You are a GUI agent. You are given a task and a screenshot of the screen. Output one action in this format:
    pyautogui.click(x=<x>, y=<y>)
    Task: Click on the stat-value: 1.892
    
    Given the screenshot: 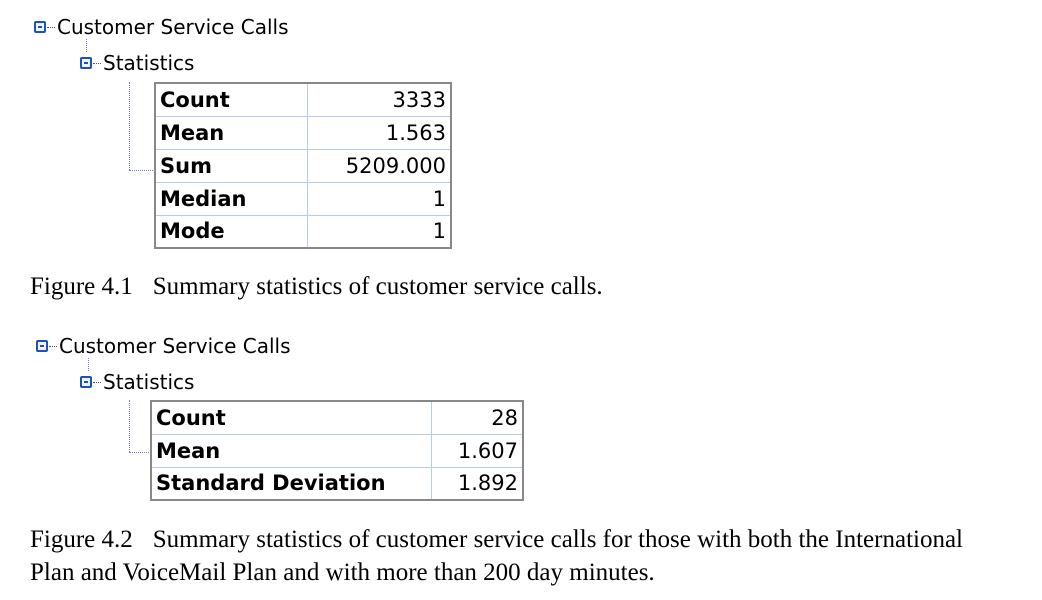 What is the action you would take?
    pyautogui.click(x=477, y=483)
    